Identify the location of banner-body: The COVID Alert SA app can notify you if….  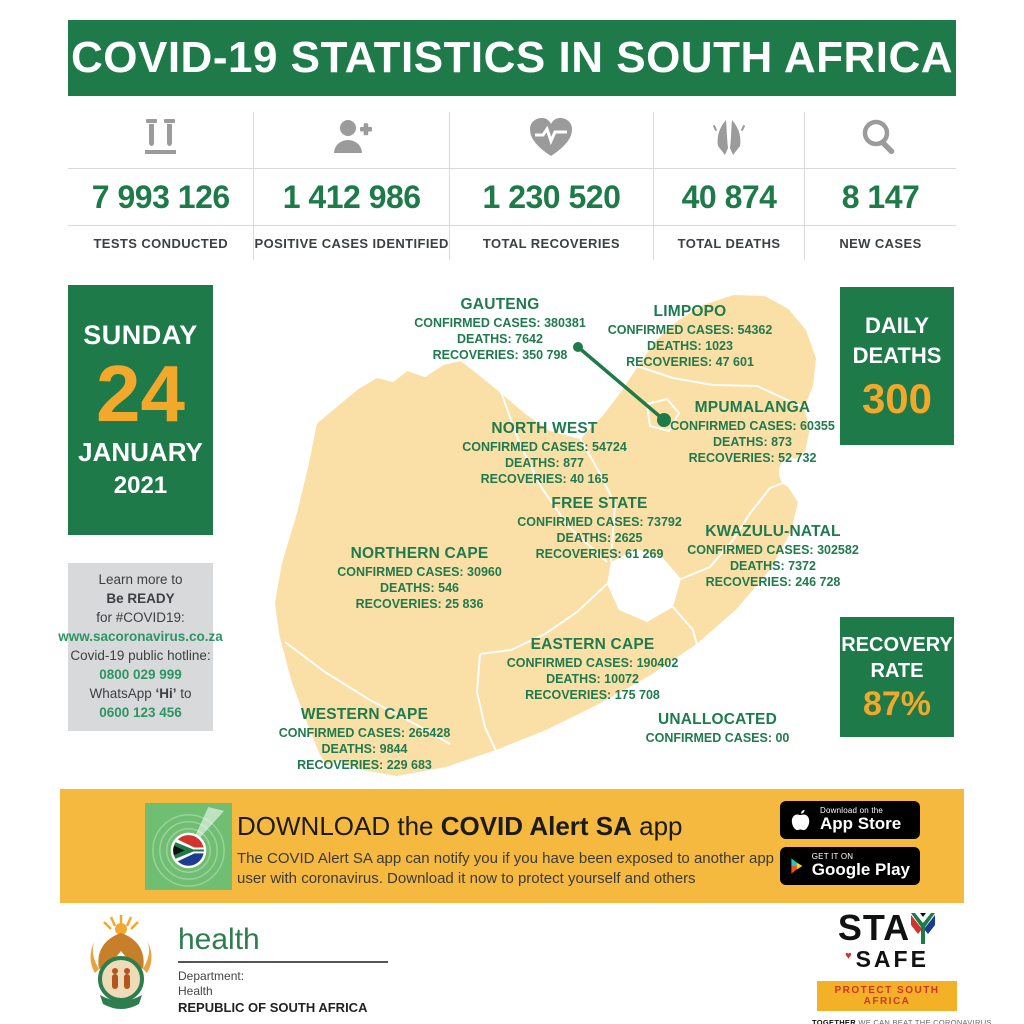
(506, 869).